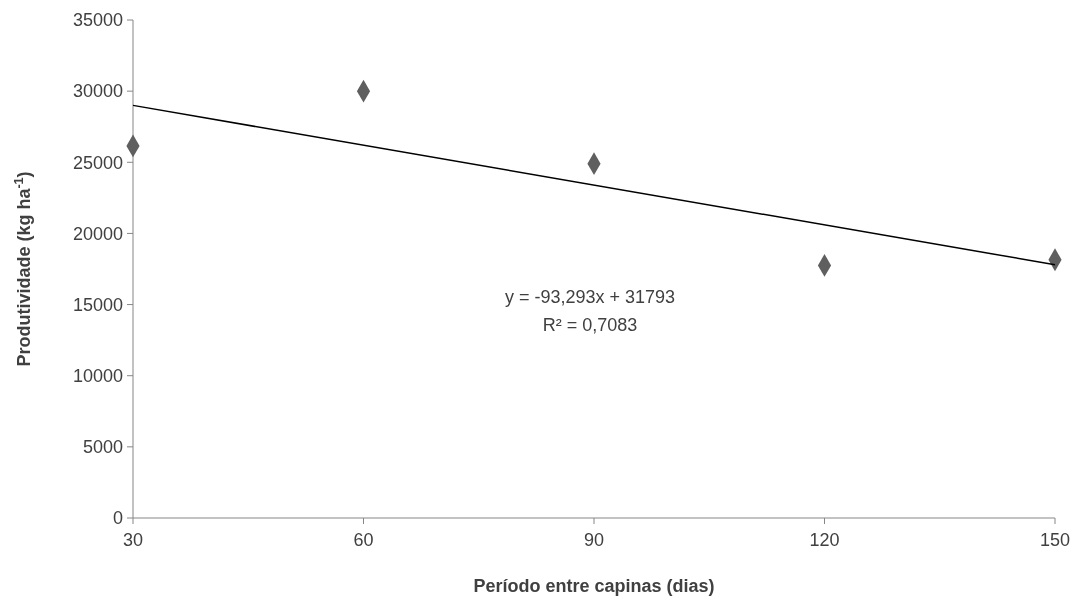 The height and width of the screenshot is (605, 1083). I want to click on x-tick-label: 60, so click(363, 540).